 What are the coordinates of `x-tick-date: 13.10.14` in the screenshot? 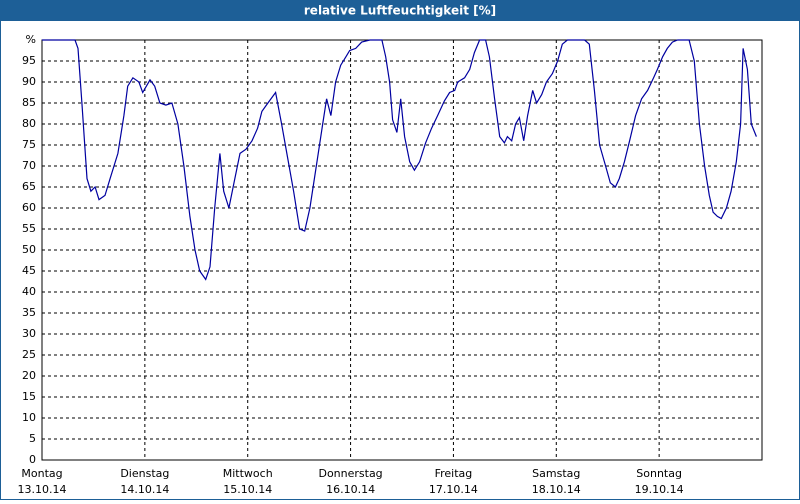 It's located at (42, 489).